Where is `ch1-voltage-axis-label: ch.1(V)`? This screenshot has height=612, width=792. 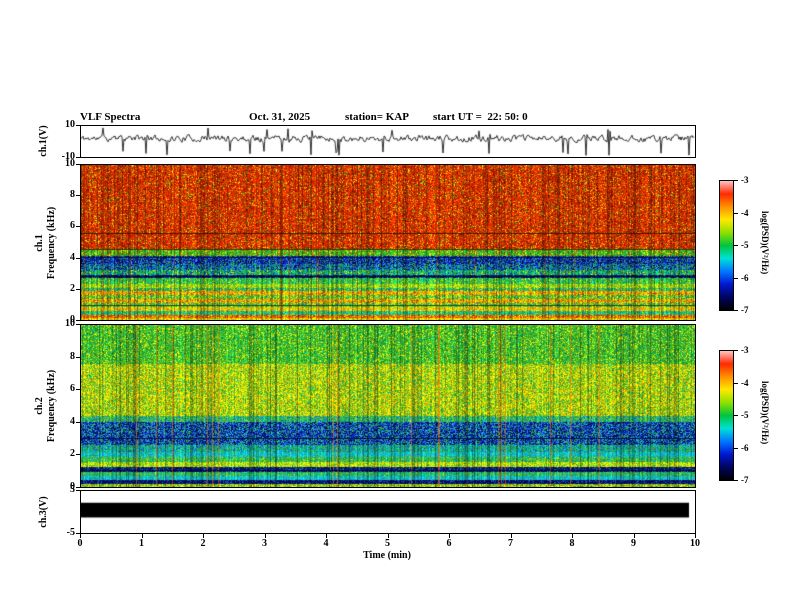
ch1-voltage-axis-label: ch.1(V) is located at coordinates (43, 141).